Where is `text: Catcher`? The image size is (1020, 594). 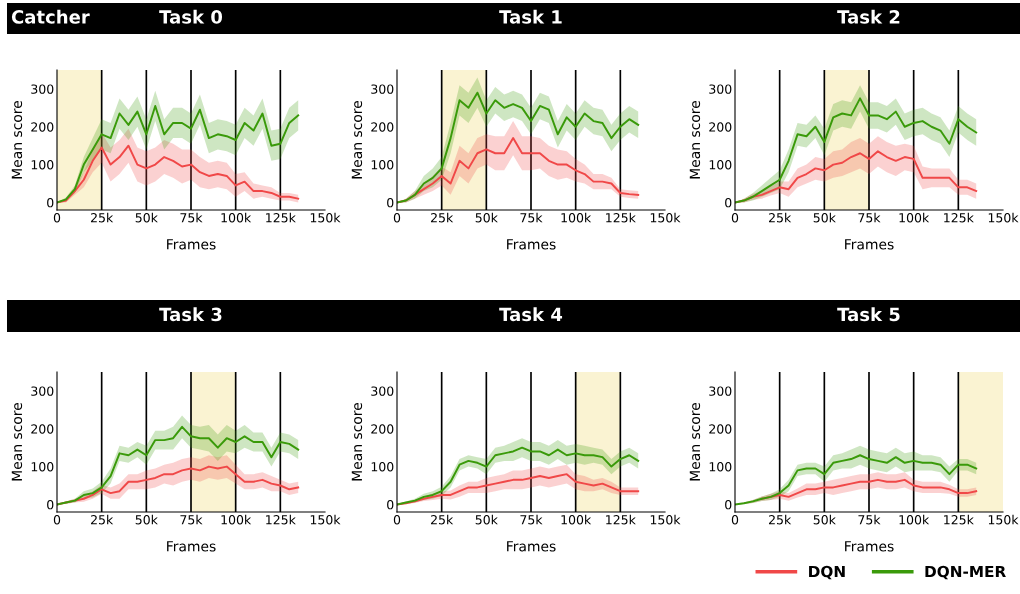
text: Catcher is located at coordinates (50, 16).